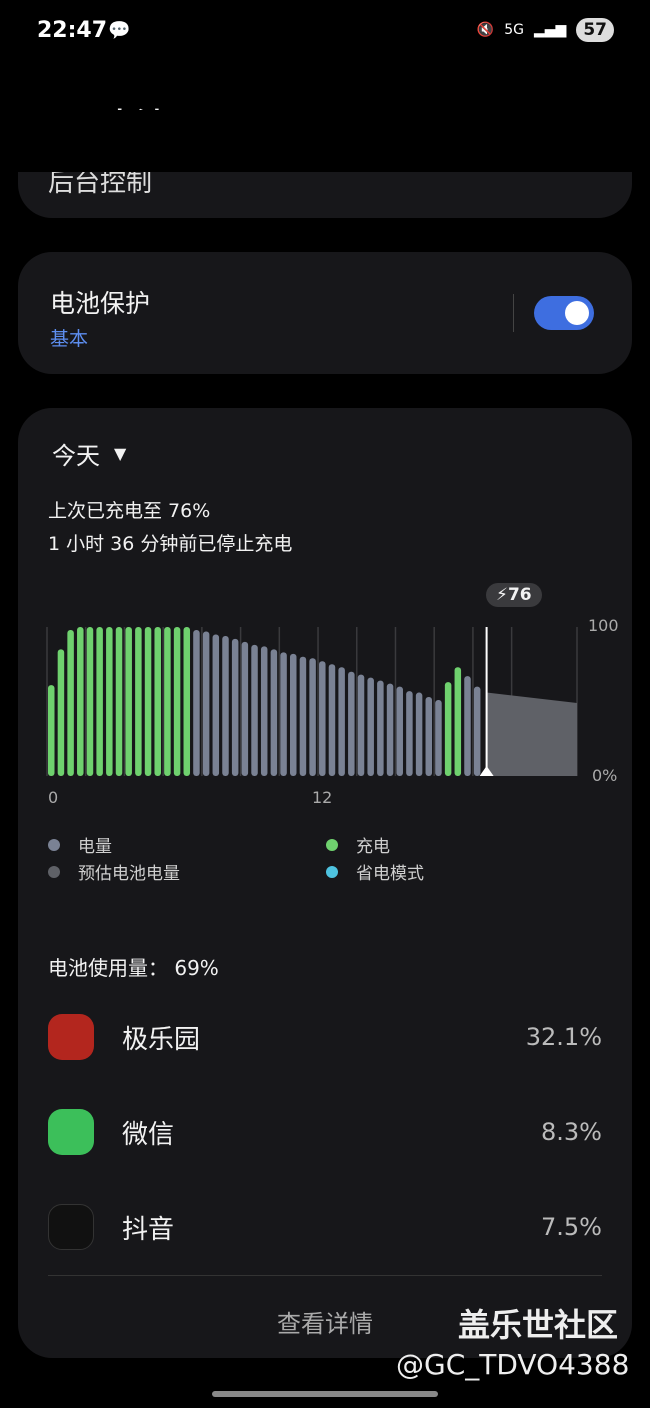 The width and height of the screenshot is (650, 1408). What do you see at coordinates (72, 30) in the screenshot?
I see `status-time: 22:47` at bounding box center [72, 30].